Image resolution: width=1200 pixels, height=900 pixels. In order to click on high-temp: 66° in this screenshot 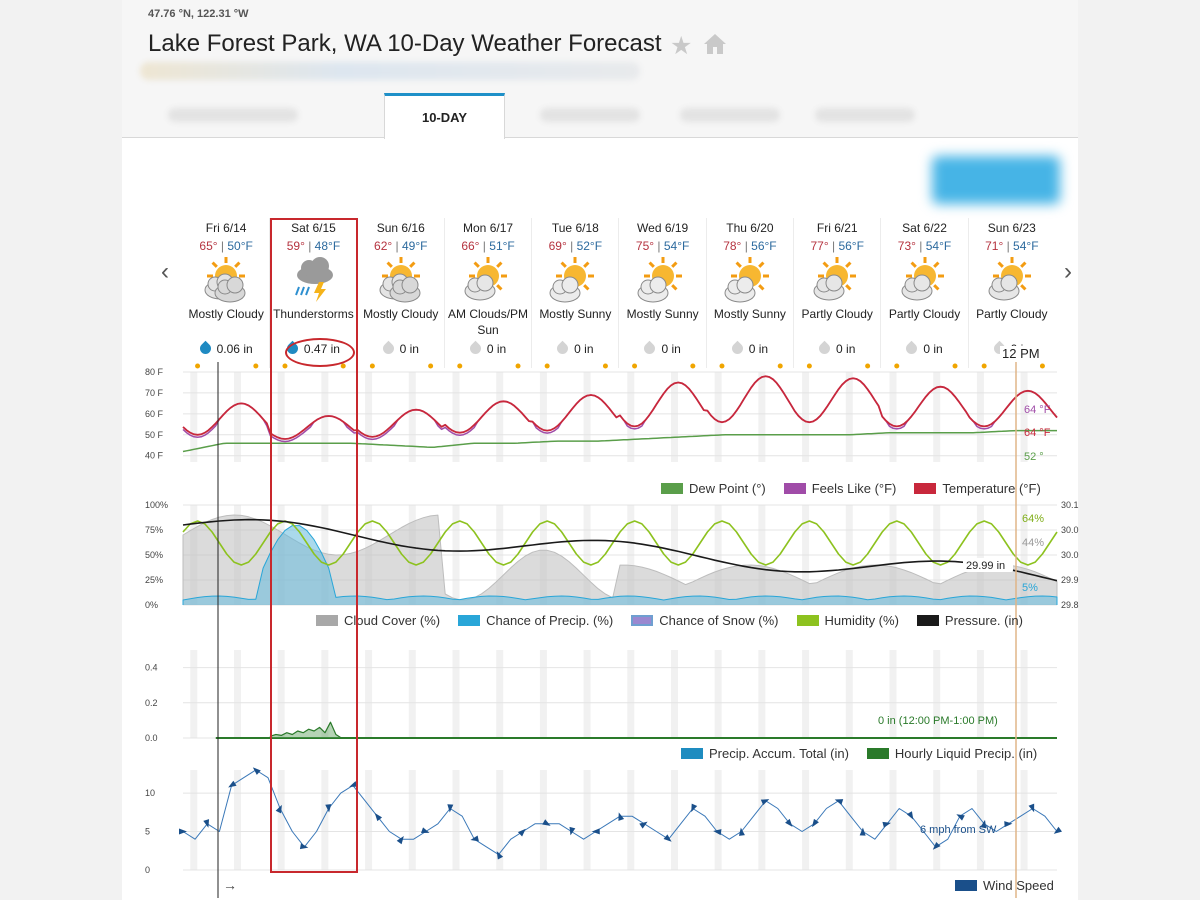, I will do `click(470, 246)`.